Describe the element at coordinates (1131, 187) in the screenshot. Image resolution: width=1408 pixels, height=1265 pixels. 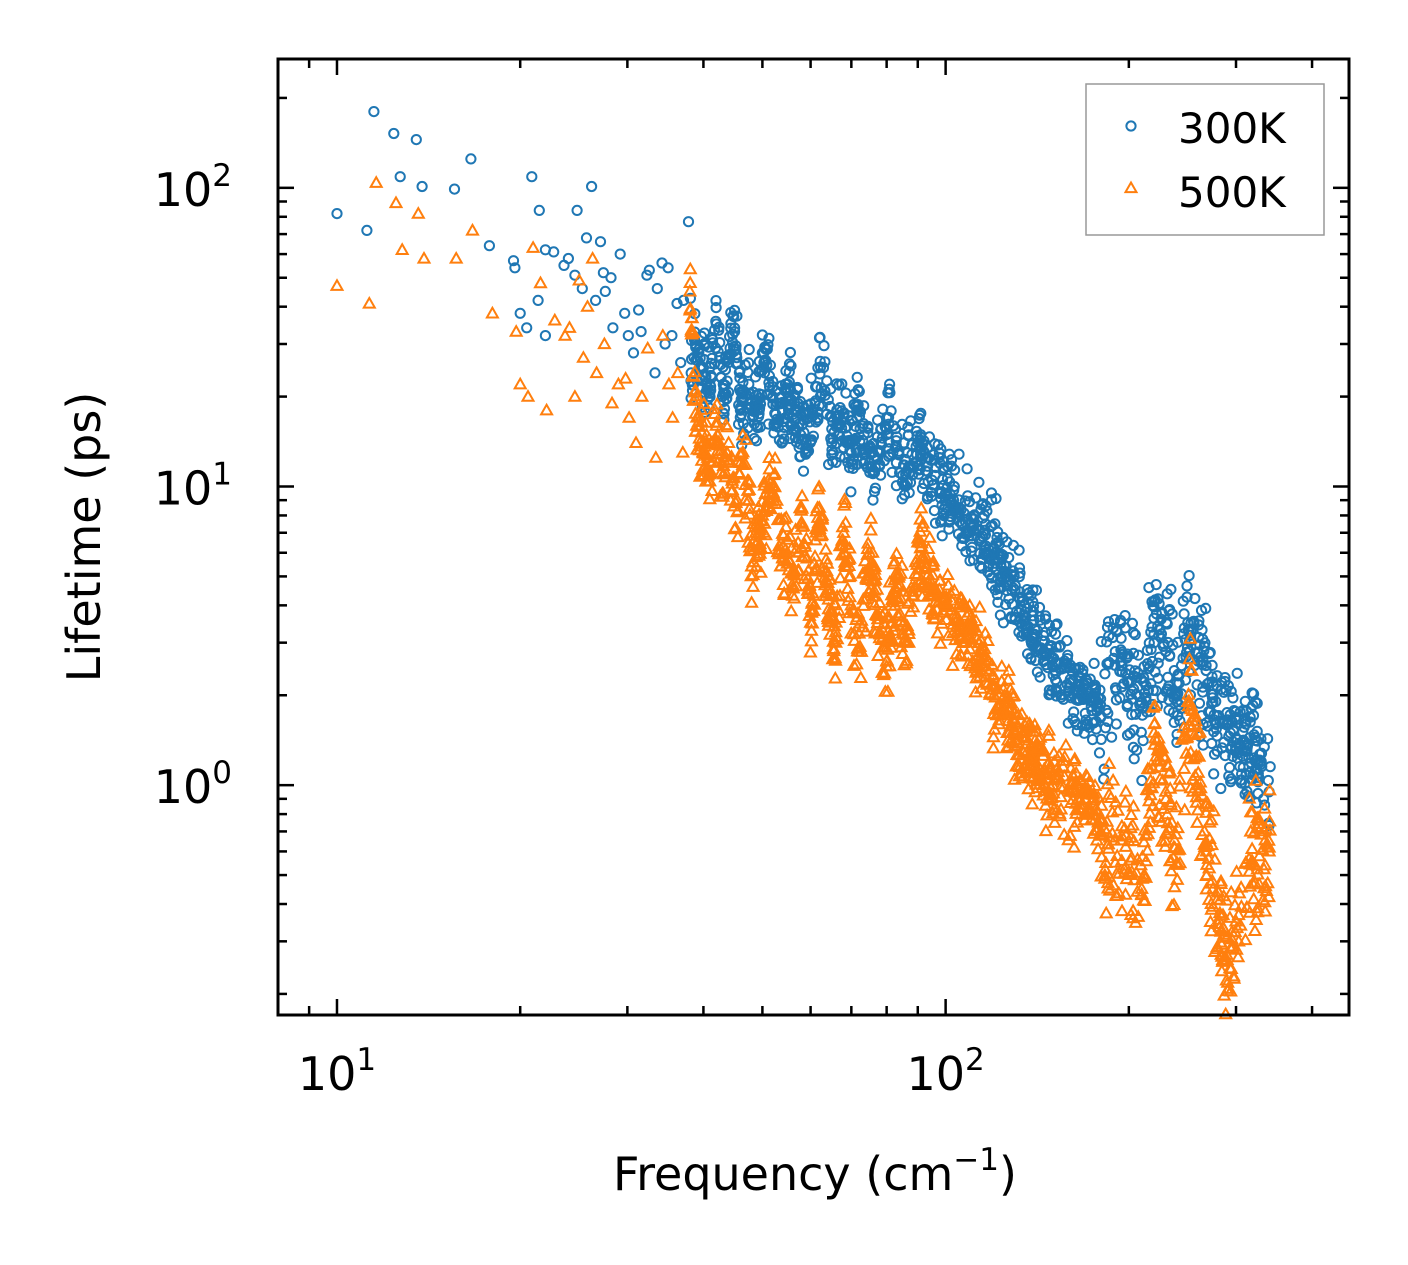
I see `legend-triangle-icon` at that location.